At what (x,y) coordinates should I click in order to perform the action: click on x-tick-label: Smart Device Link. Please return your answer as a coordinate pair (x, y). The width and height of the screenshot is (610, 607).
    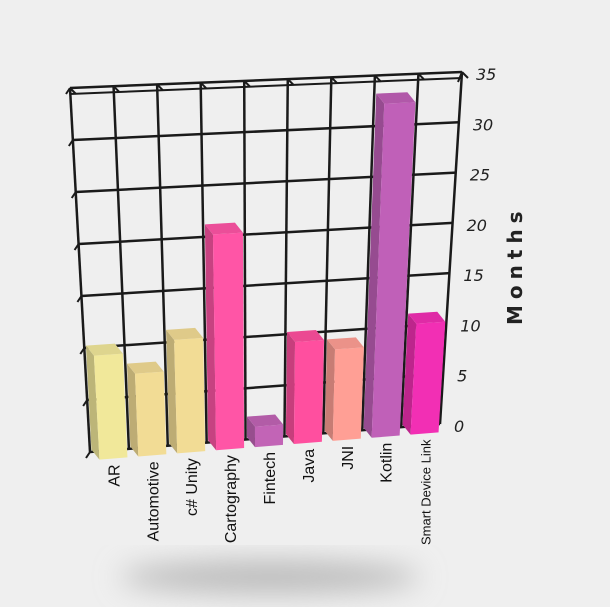
    Looking at the image, I should click on (426, 492).